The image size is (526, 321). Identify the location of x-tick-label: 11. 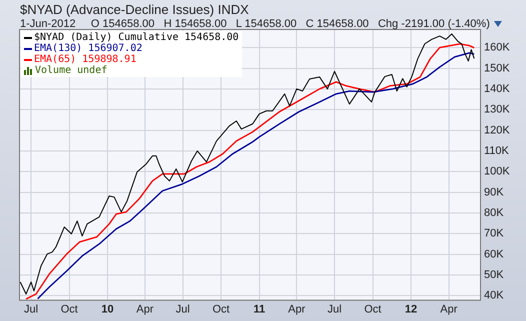
(259, 309).